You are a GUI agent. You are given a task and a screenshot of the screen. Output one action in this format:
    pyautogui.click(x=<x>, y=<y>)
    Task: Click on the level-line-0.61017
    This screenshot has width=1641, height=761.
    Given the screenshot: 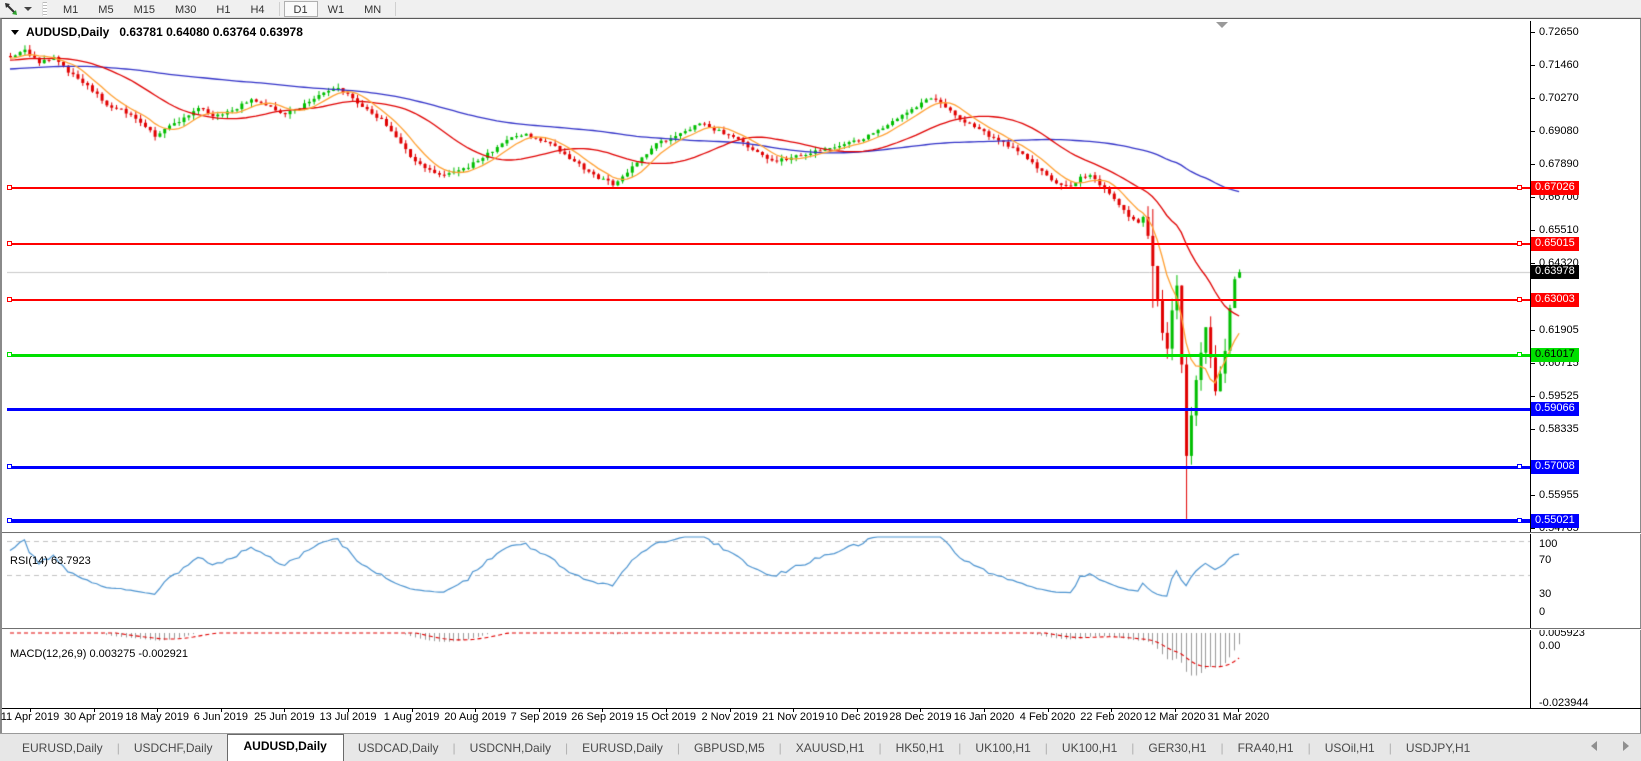 What is the action you would take?
    pyautogui.click(x=768, y=354)
    